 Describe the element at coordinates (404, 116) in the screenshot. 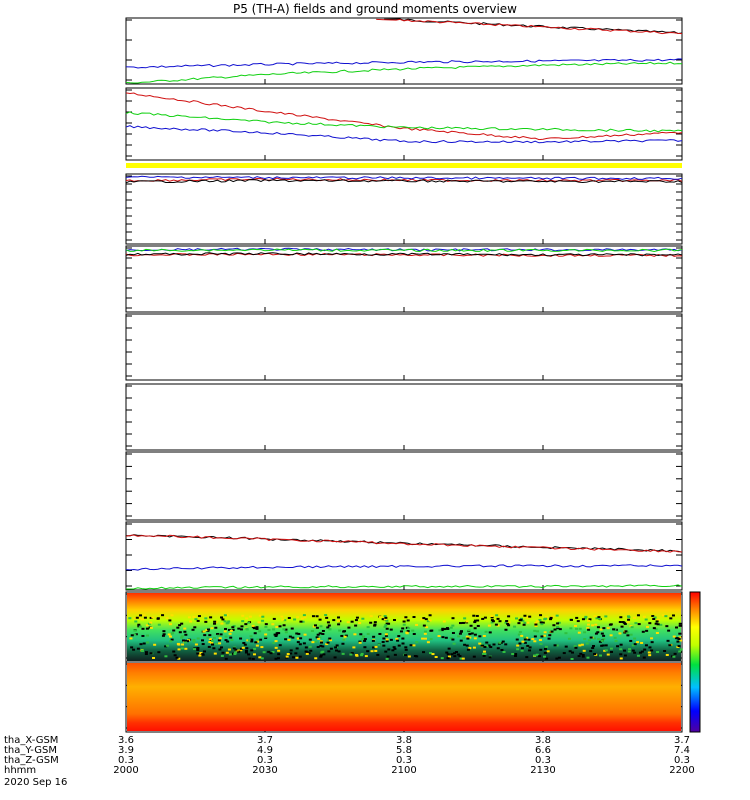

I see `series-2-Bz` at that location.